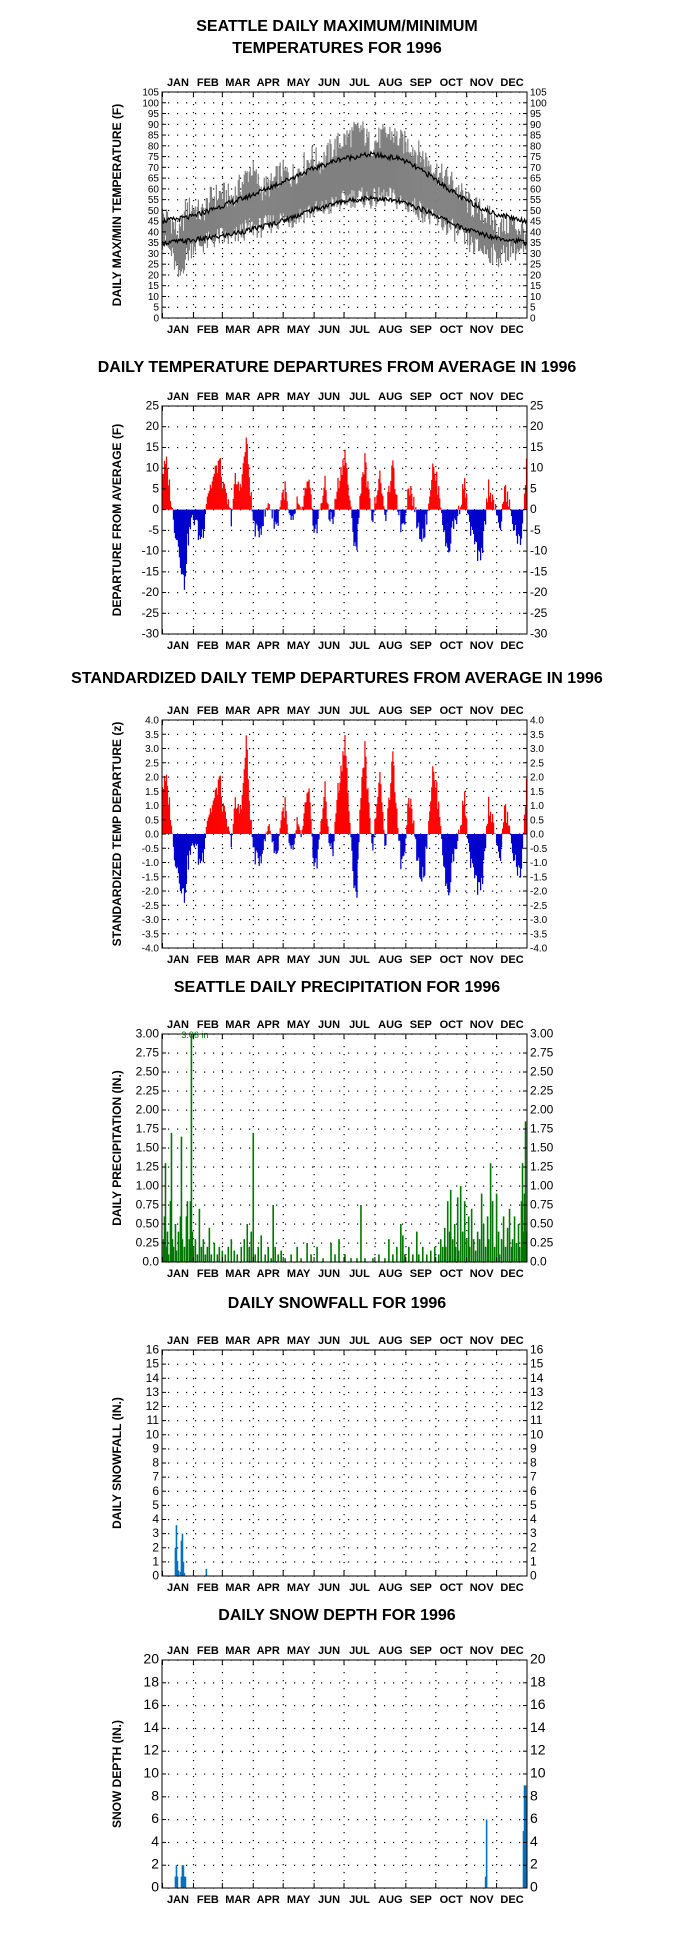  Describe the element at coordinates (536, 114) in the screenshot. I see `y-tick-label-right: 95` at that location.